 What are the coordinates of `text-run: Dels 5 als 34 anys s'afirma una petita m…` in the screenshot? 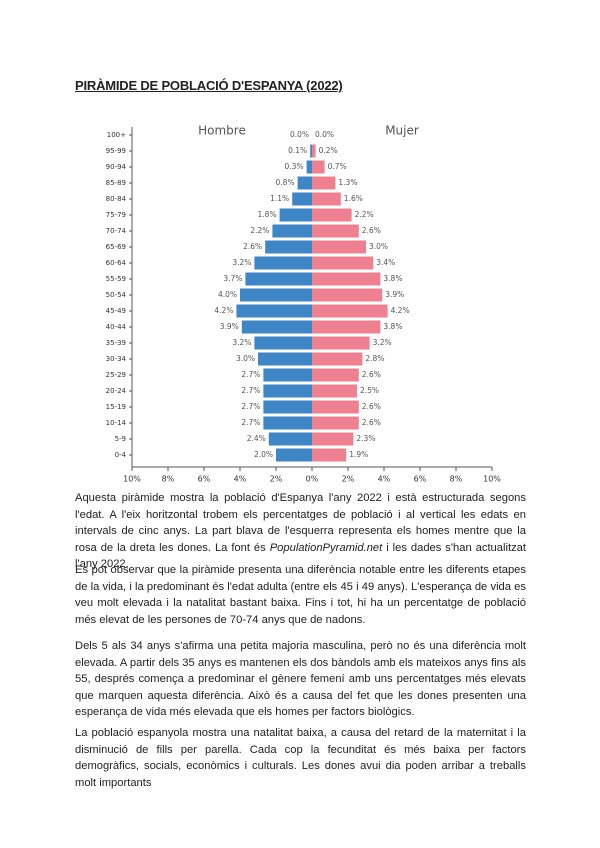 It's located at (300, 679).